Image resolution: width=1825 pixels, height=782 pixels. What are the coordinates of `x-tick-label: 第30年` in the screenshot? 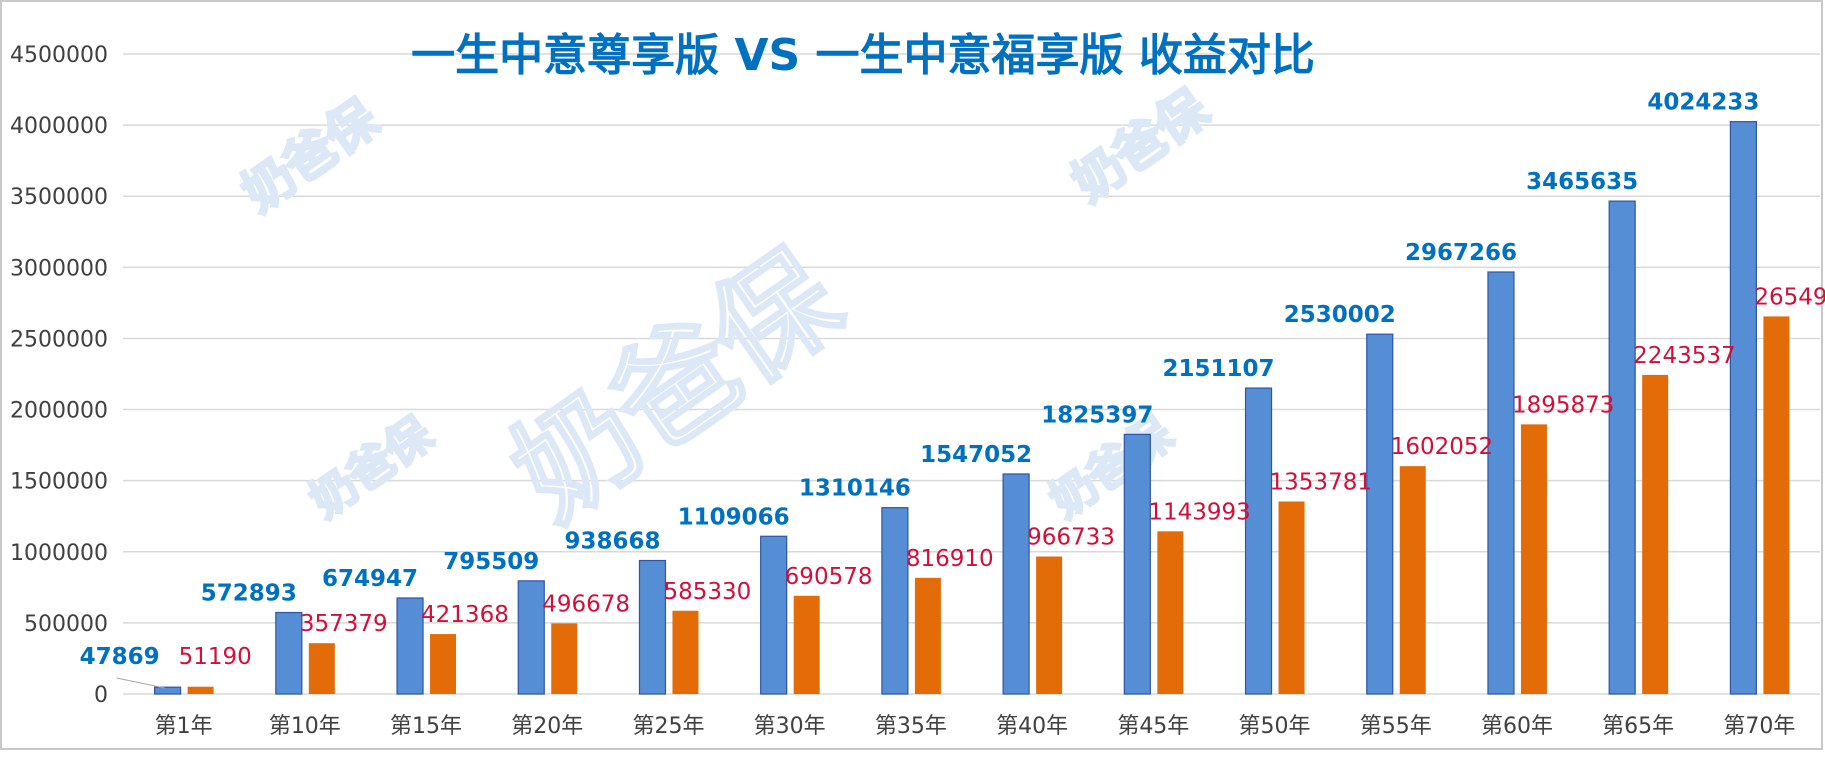 It's located at (790, 726).